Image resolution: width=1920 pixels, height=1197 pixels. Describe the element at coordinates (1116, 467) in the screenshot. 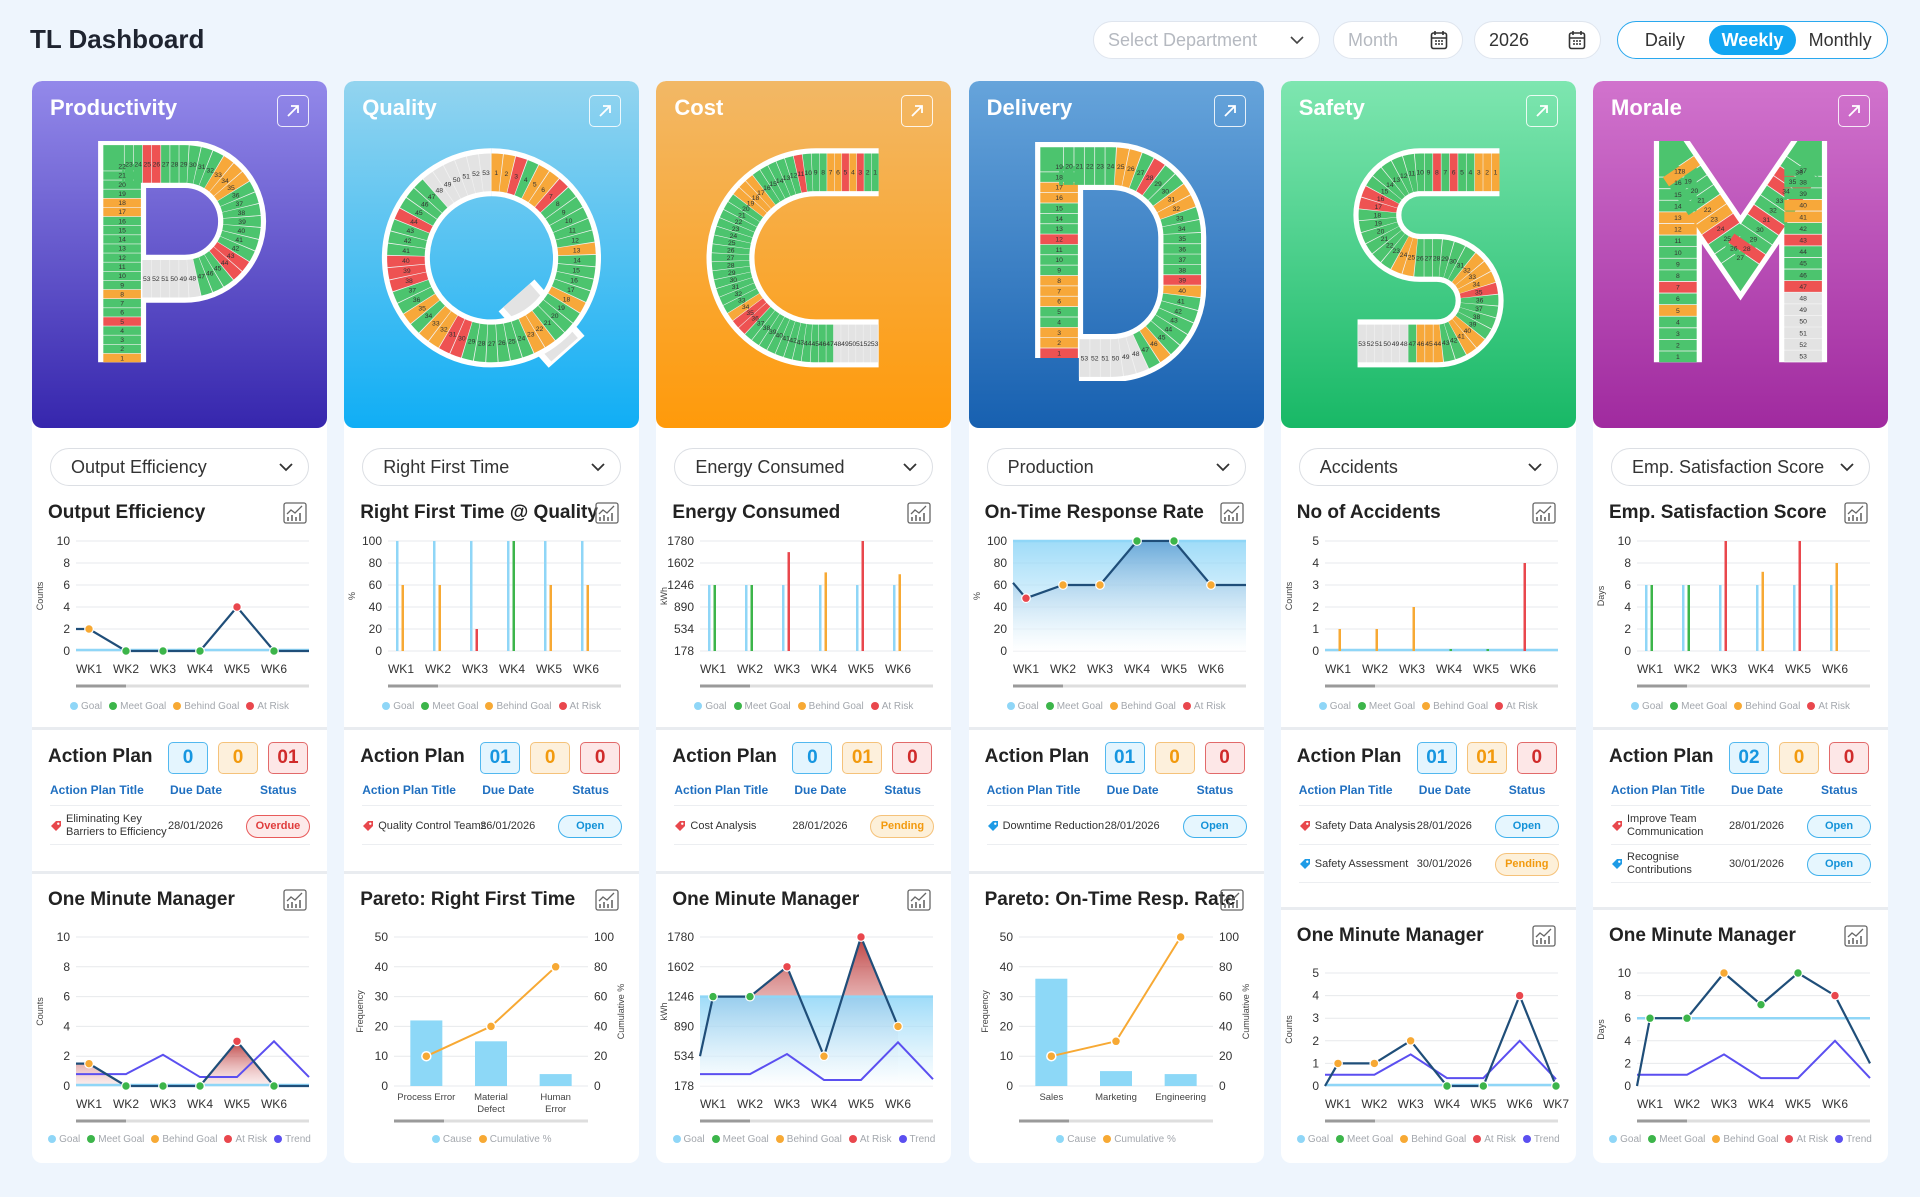

I see `metric-dropdown: Production` at that location.